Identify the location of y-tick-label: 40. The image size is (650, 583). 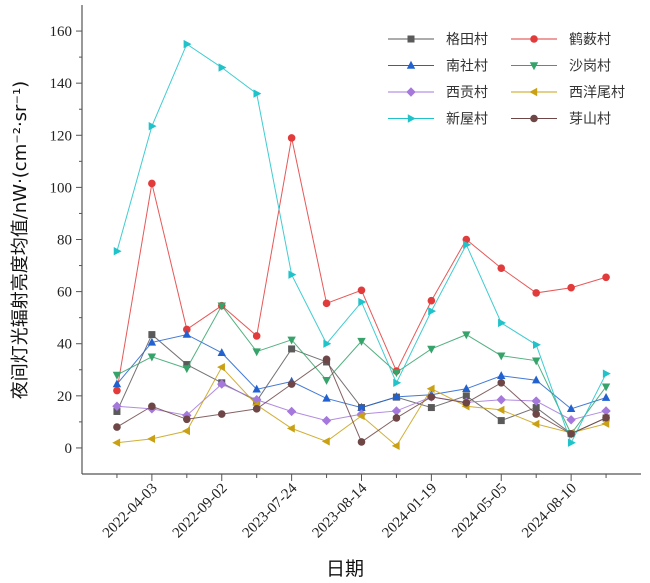
(64, 345).